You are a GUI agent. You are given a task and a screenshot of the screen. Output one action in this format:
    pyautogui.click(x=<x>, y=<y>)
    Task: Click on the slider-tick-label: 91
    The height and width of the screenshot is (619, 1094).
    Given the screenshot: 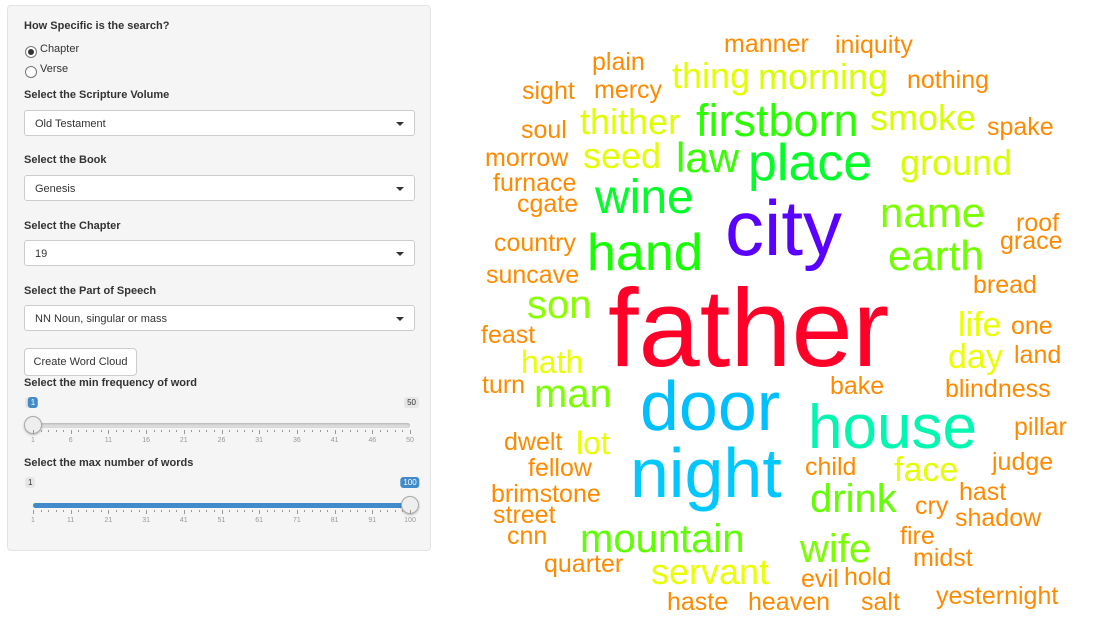 What is the action you would take?
    pyautogui.click(x=372, y=520)
    